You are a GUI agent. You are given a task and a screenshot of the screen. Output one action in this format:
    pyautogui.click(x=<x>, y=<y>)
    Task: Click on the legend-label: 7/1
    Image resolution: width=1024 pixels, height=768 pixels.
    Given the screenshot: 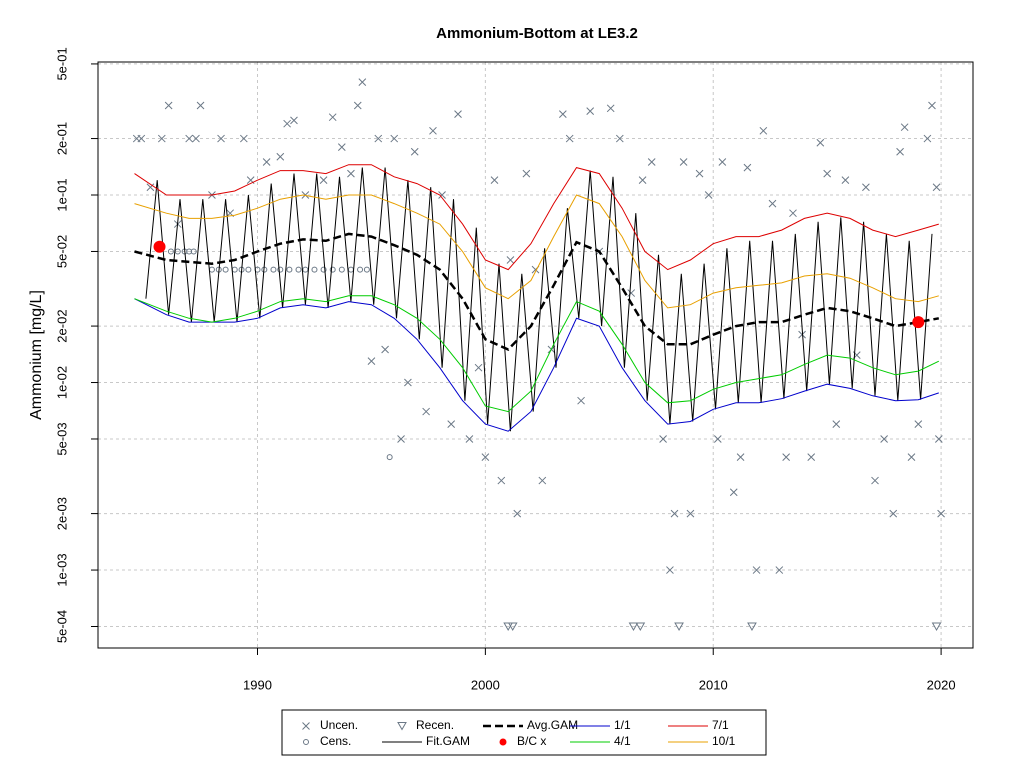 What is the action you would take?
    pyautogui.click(x=720, y=725)
    